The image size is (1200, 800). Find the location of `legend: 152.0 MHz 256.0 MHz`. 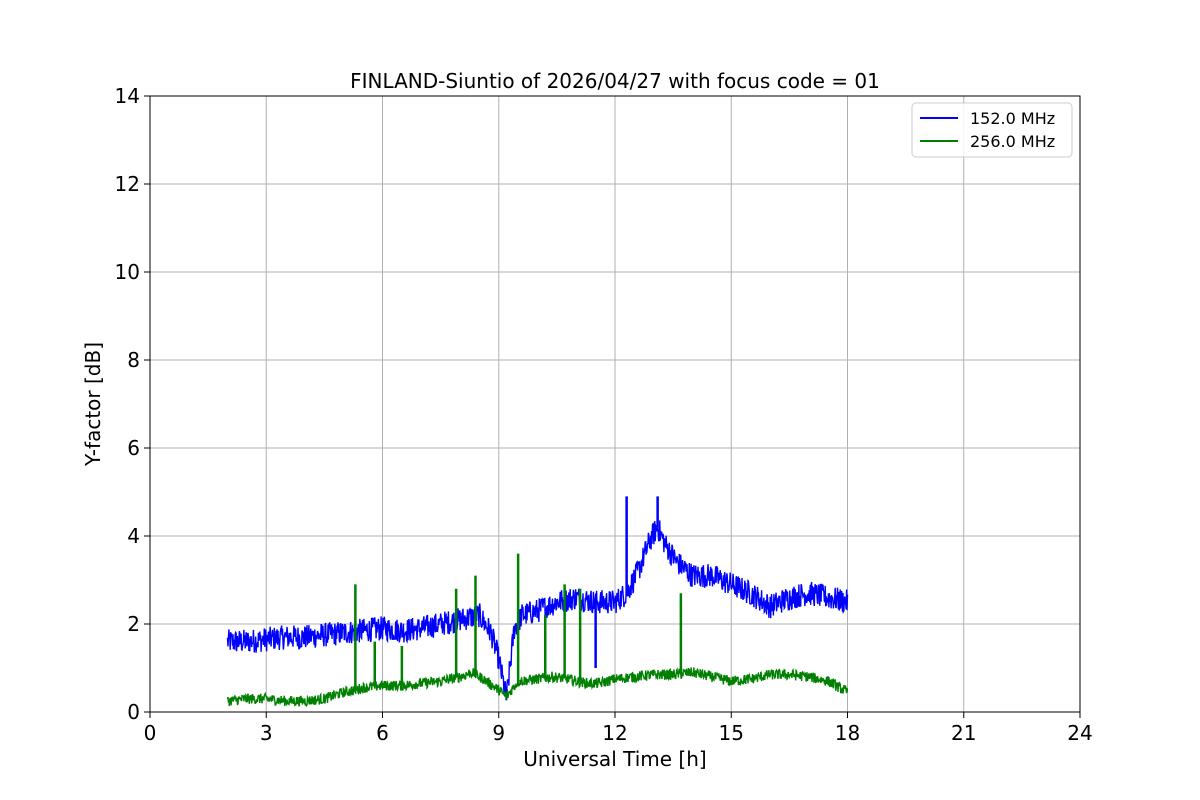

legend: 152.0 MHz 256.0 MHz is located at coordinates (992, 130).